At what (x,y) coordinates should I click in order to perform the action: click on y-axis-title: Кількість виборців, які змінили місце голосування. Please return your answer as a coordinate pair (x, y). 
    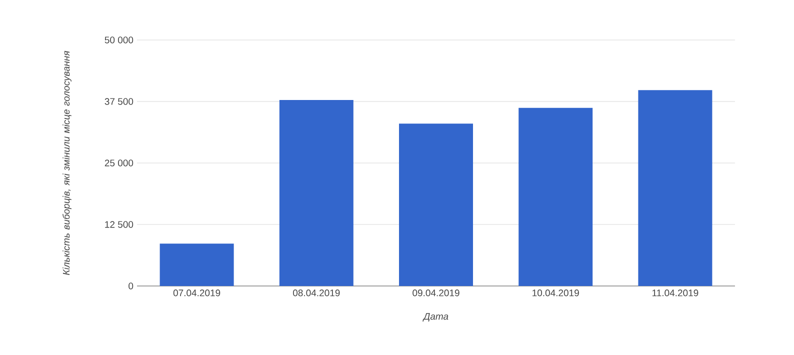
    Looking at the image, I should click on (67, 162).